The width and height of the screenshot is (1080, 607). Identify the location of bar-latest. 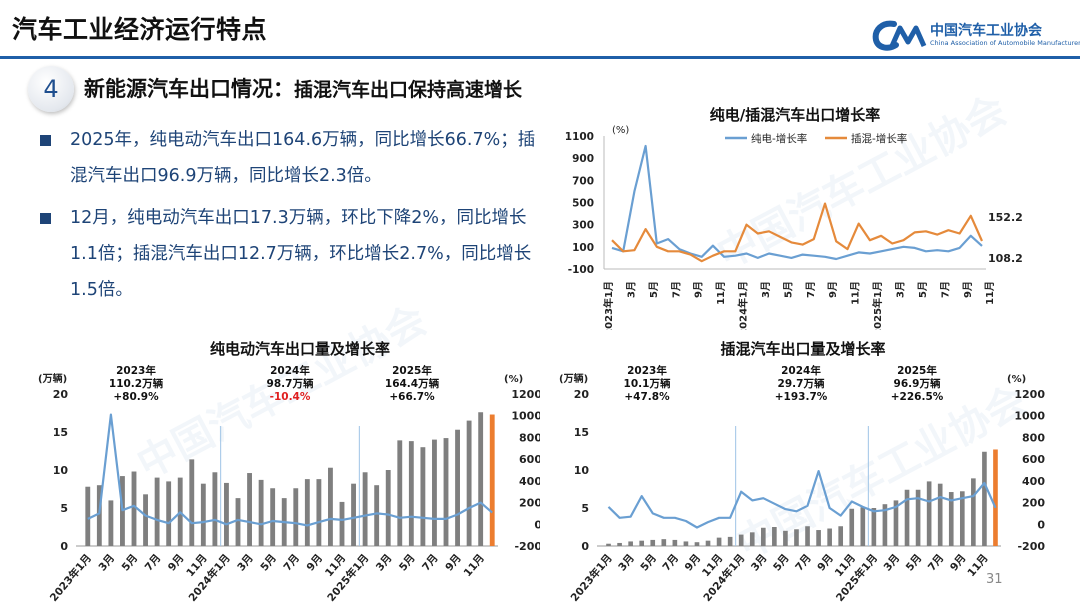
(995, 497).